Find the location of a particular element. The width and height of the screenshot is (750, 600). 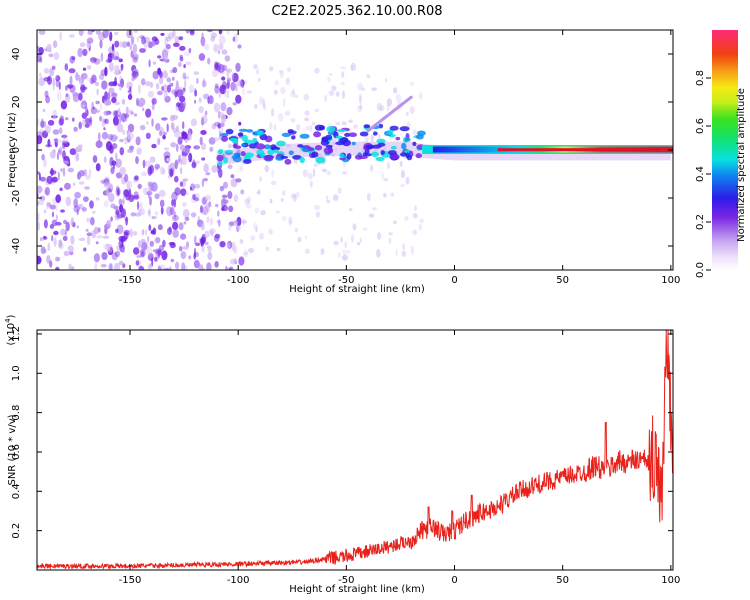

top-x-axis-label: Height of straight line (km) is located at coordinates (357, 289).